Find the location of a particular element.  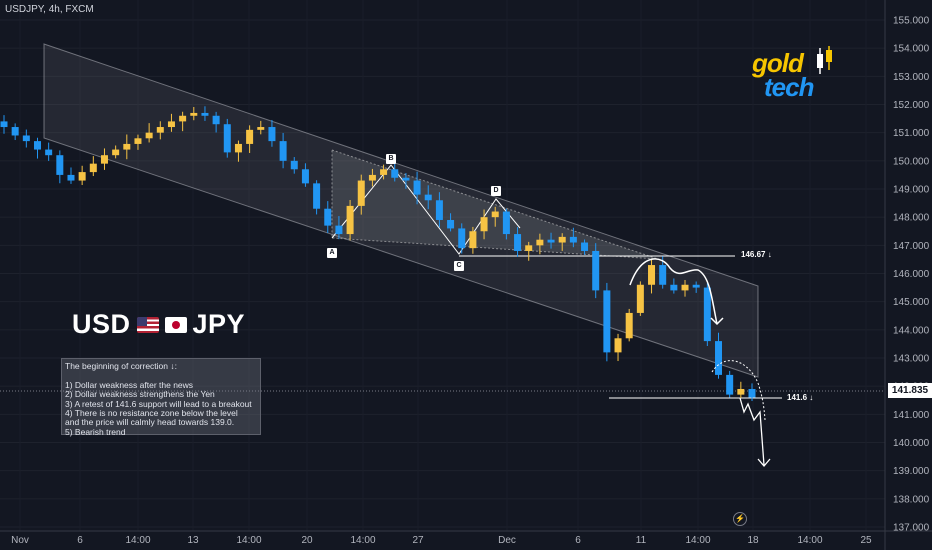

x-tick-label: 20 is located at coordinates (307, 540).